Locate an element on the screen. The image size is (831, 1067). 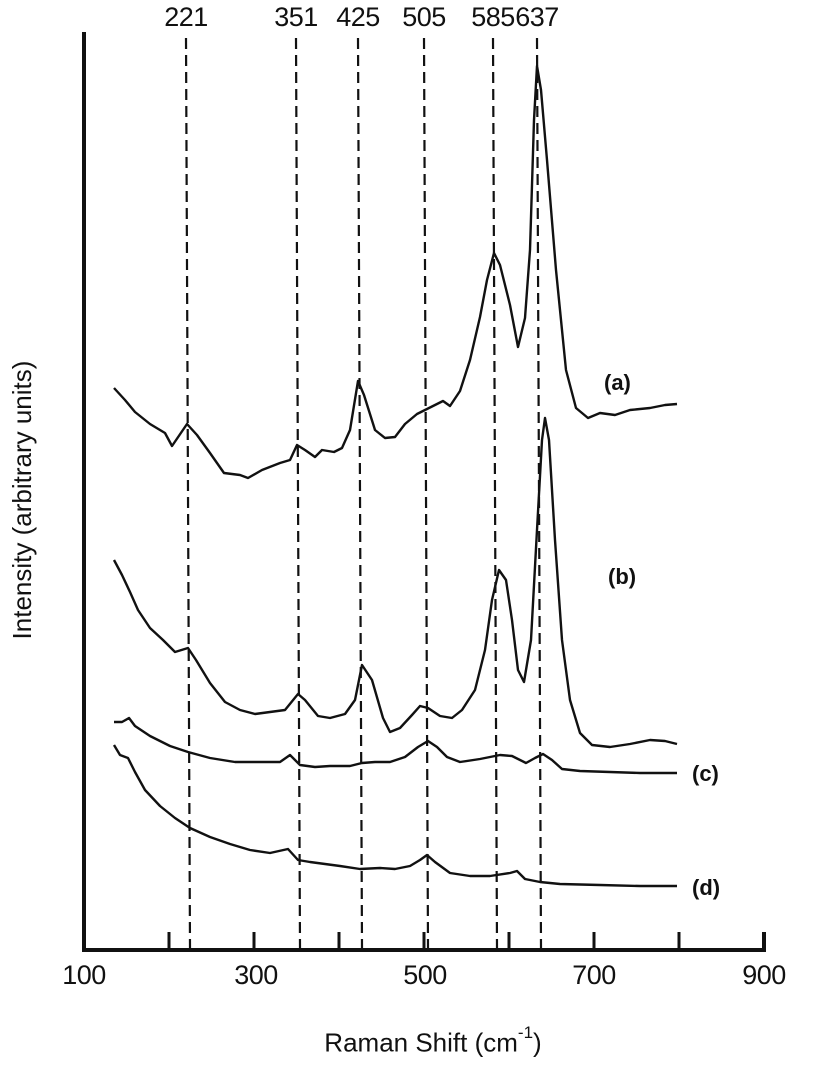
peak-label-351: 351 is located at coordinates (296, 17).